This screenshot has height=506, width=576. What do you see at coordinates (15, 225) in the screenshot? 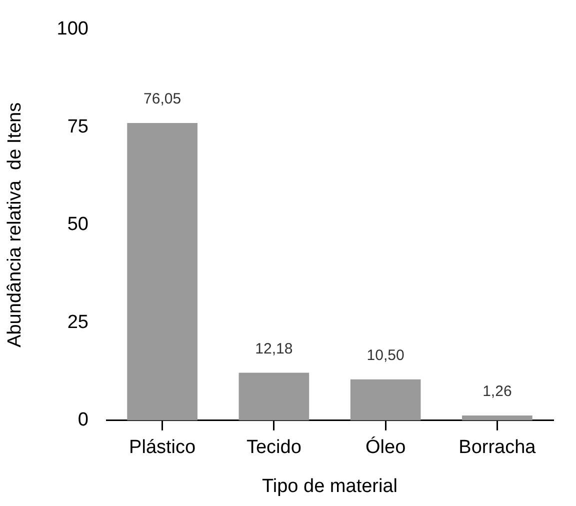
I see `y-axis-title: Abundância relativa de Itens` at bounding box center [15, 225].